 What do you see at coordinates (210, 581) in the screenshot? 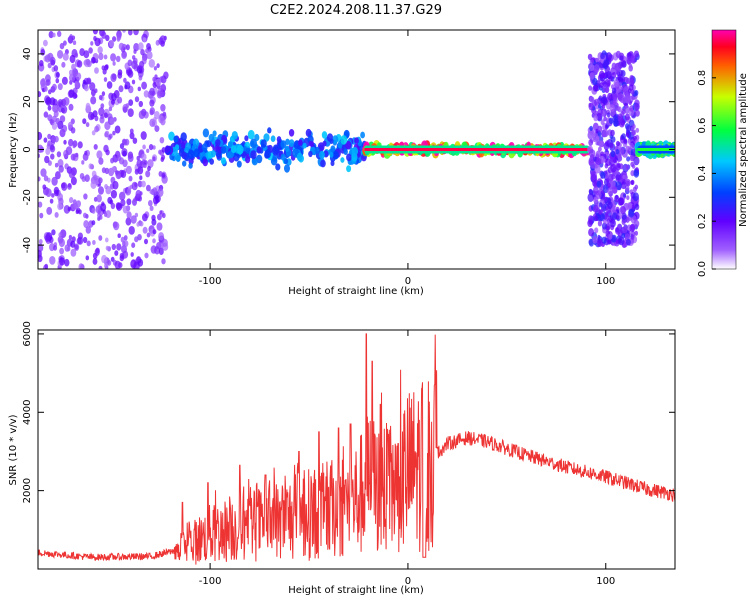
I see `snr-x-tick-label: -100` at bounding box center [210, 581].